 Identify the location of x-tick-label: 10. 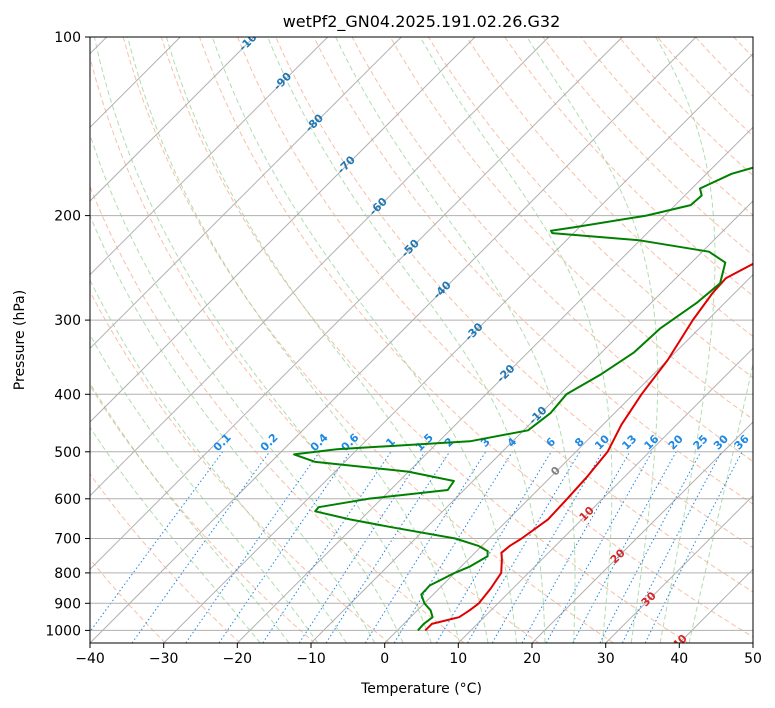
(458, 659).